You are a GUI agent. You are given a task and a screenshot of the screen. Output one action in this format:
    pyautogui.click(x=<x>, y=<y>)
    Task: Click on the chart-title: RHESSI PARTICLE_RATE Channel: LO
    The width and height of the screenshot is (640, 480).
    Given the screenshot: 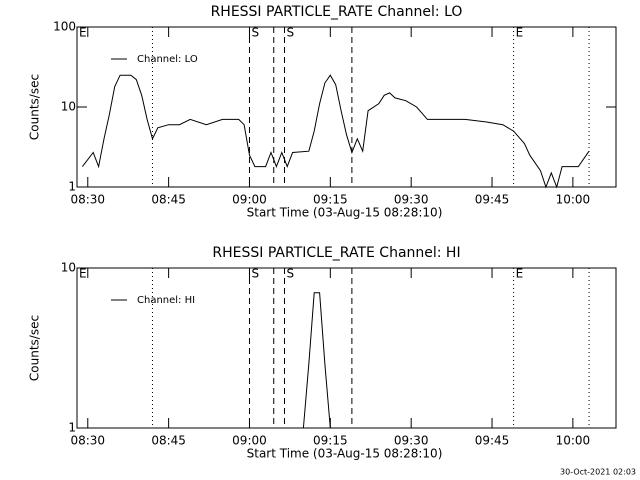 What is the action you would take?
    pyautogui.click(x=337, y=12)
    